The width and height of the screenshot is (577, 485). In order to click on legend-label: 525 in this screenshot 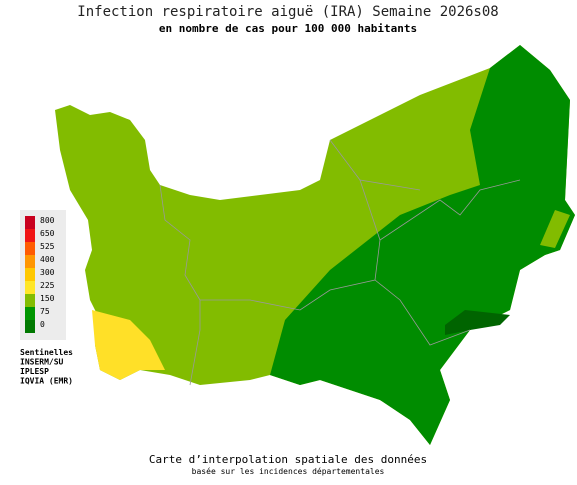, I will do `click(47, 246)`.